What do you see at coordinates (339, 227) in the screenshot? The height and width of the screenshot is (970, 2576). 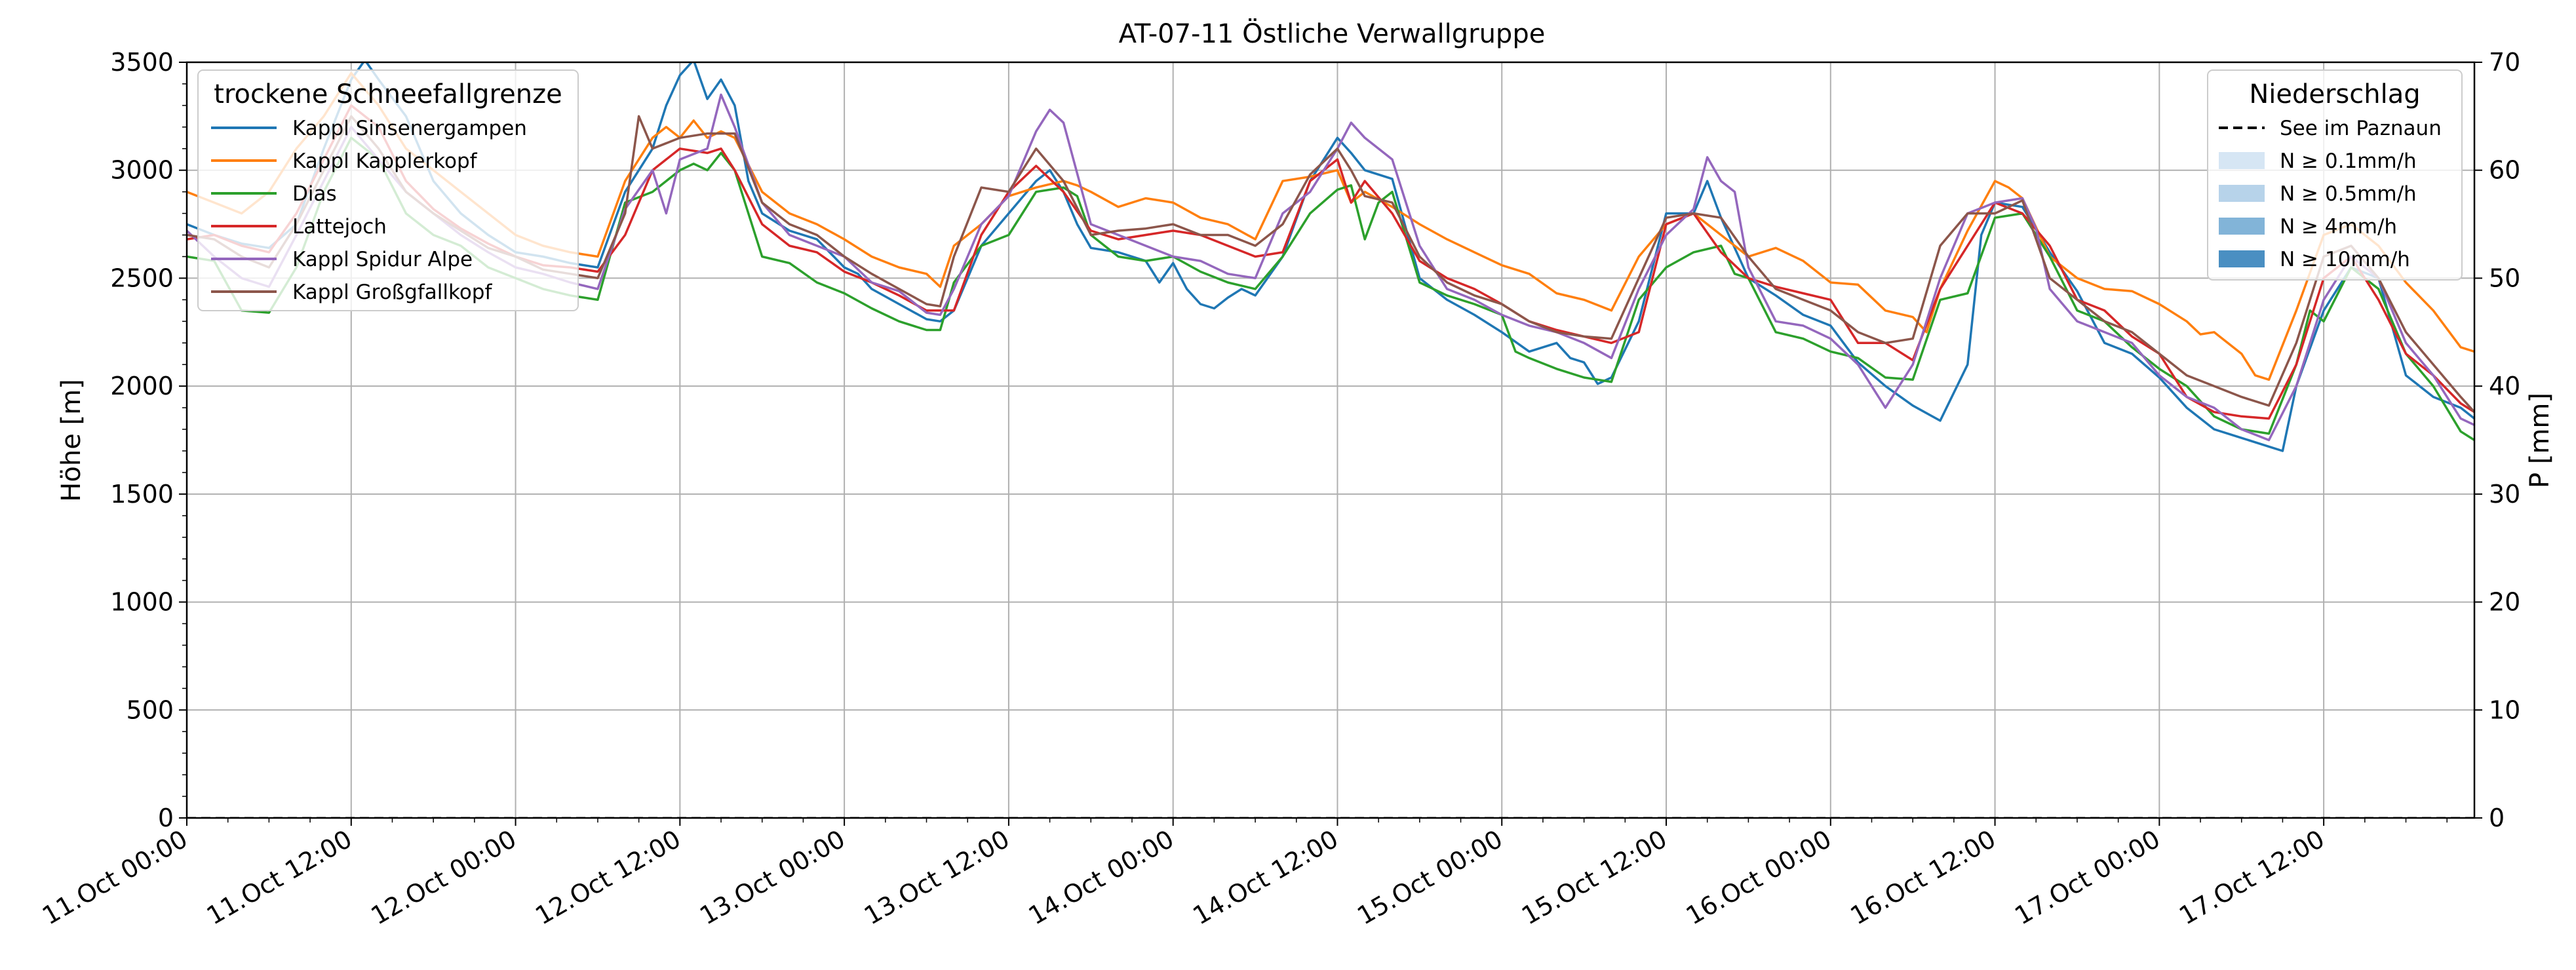 I see `legend-label: Lattejoch` at bounding box center [339, 227].